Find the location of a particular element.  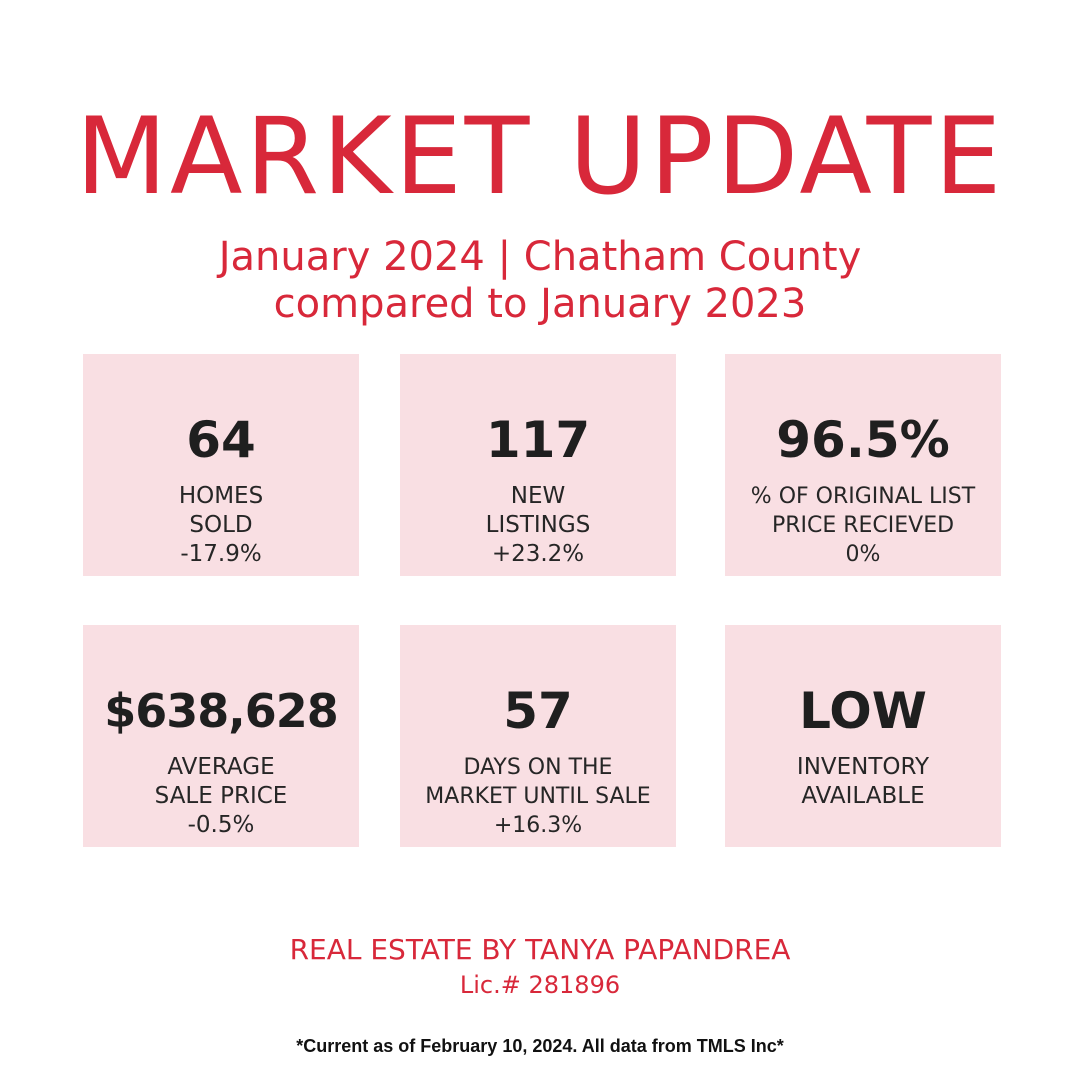

stat-card-homes-sold: 64 HOMES SOLD -17.9% is located at coordinates (221, 465).